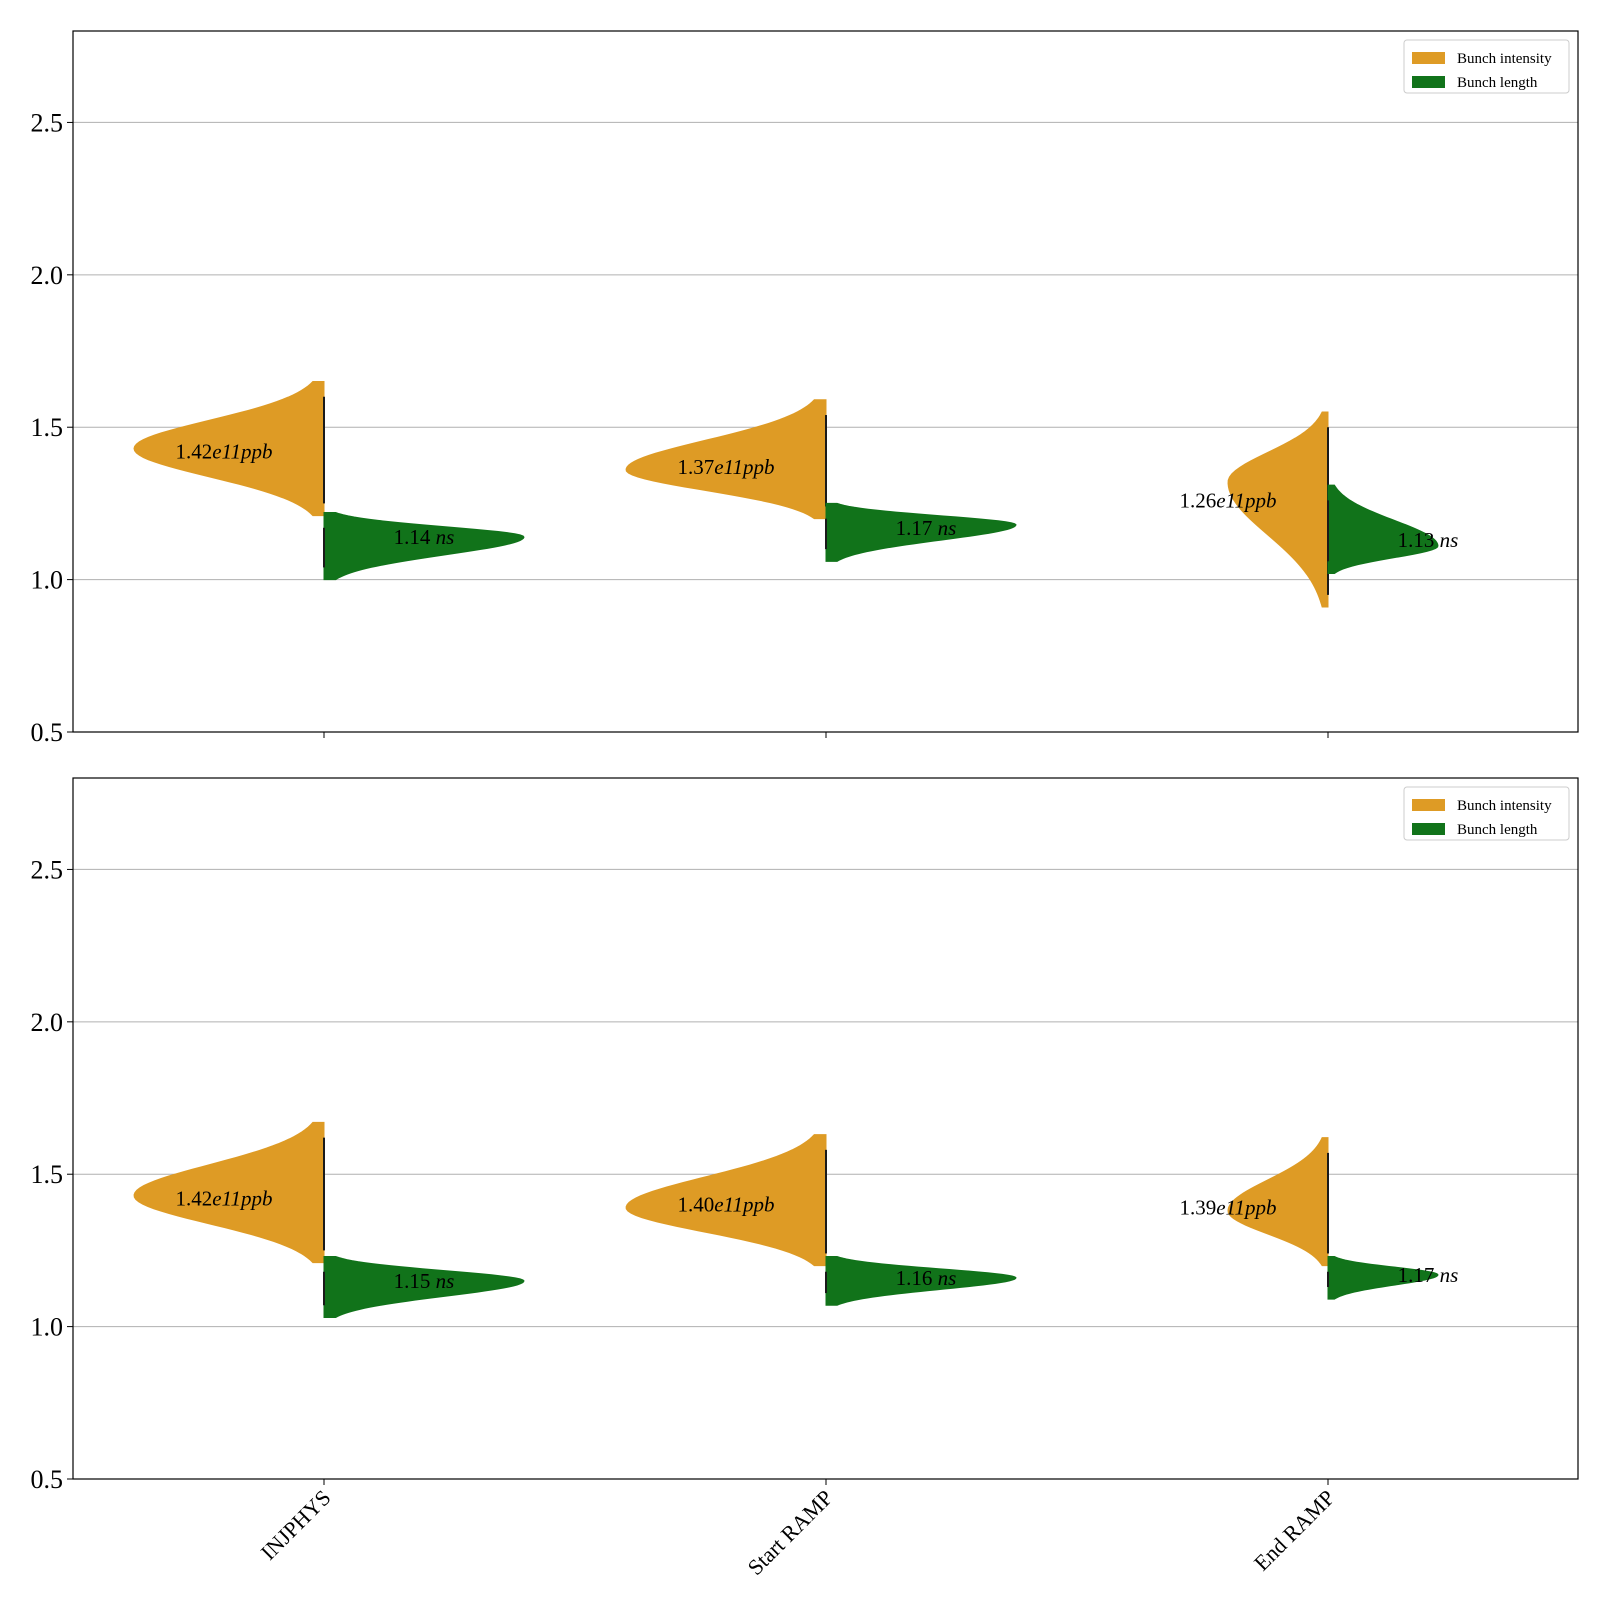  What do you see at coordinates (424, 1281) in the screenshot?
I see `value-annotation: 1.15 ns` at bounding box center [424, 1281].